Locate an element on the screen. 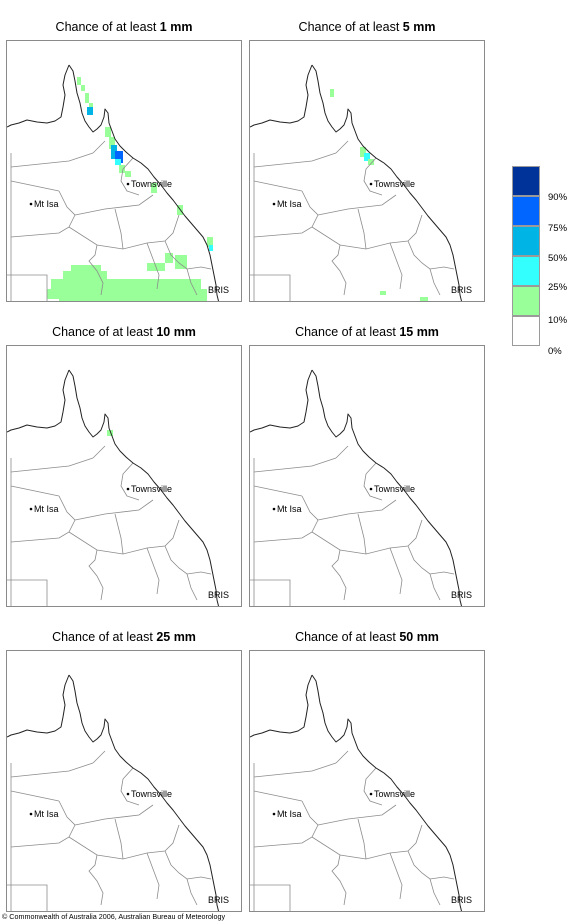 This screenshot has height=923, width=570. panel-title: Chance of at least 25 mm is located at coordinates (124, 637).